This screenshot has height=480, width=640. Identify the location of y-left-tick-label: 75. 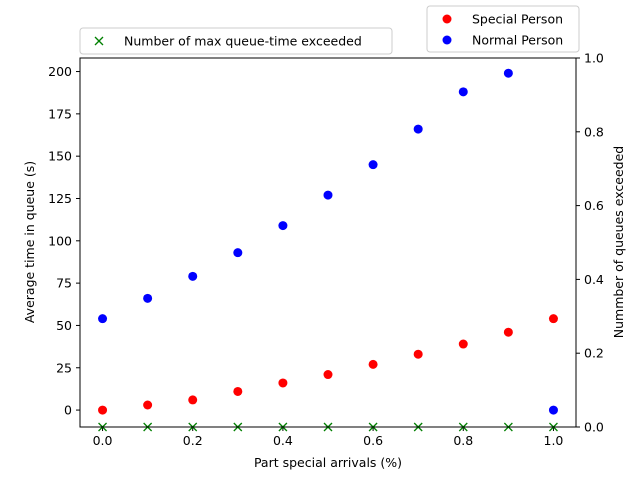
(64, 283).